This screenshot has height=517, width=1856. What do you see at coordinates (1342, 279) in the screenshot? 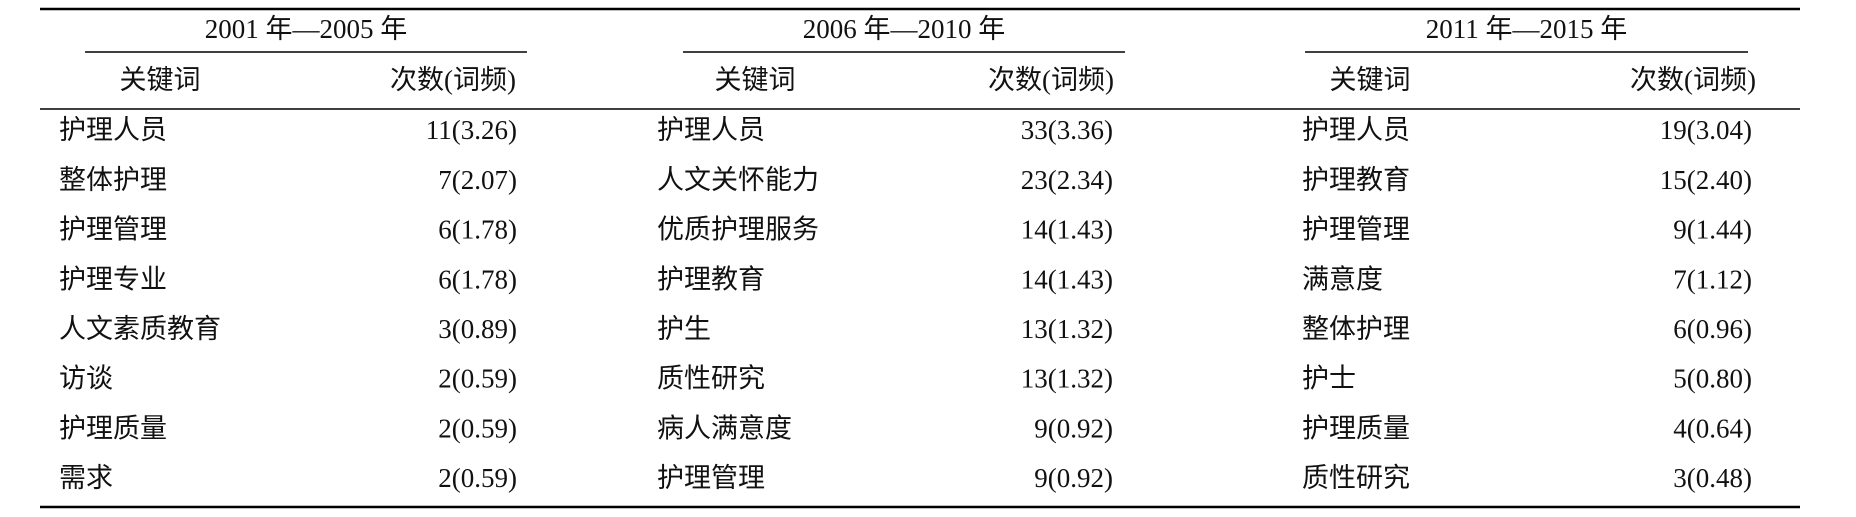
I see `keyword: 满意度` at bounding box center [1342, 279].